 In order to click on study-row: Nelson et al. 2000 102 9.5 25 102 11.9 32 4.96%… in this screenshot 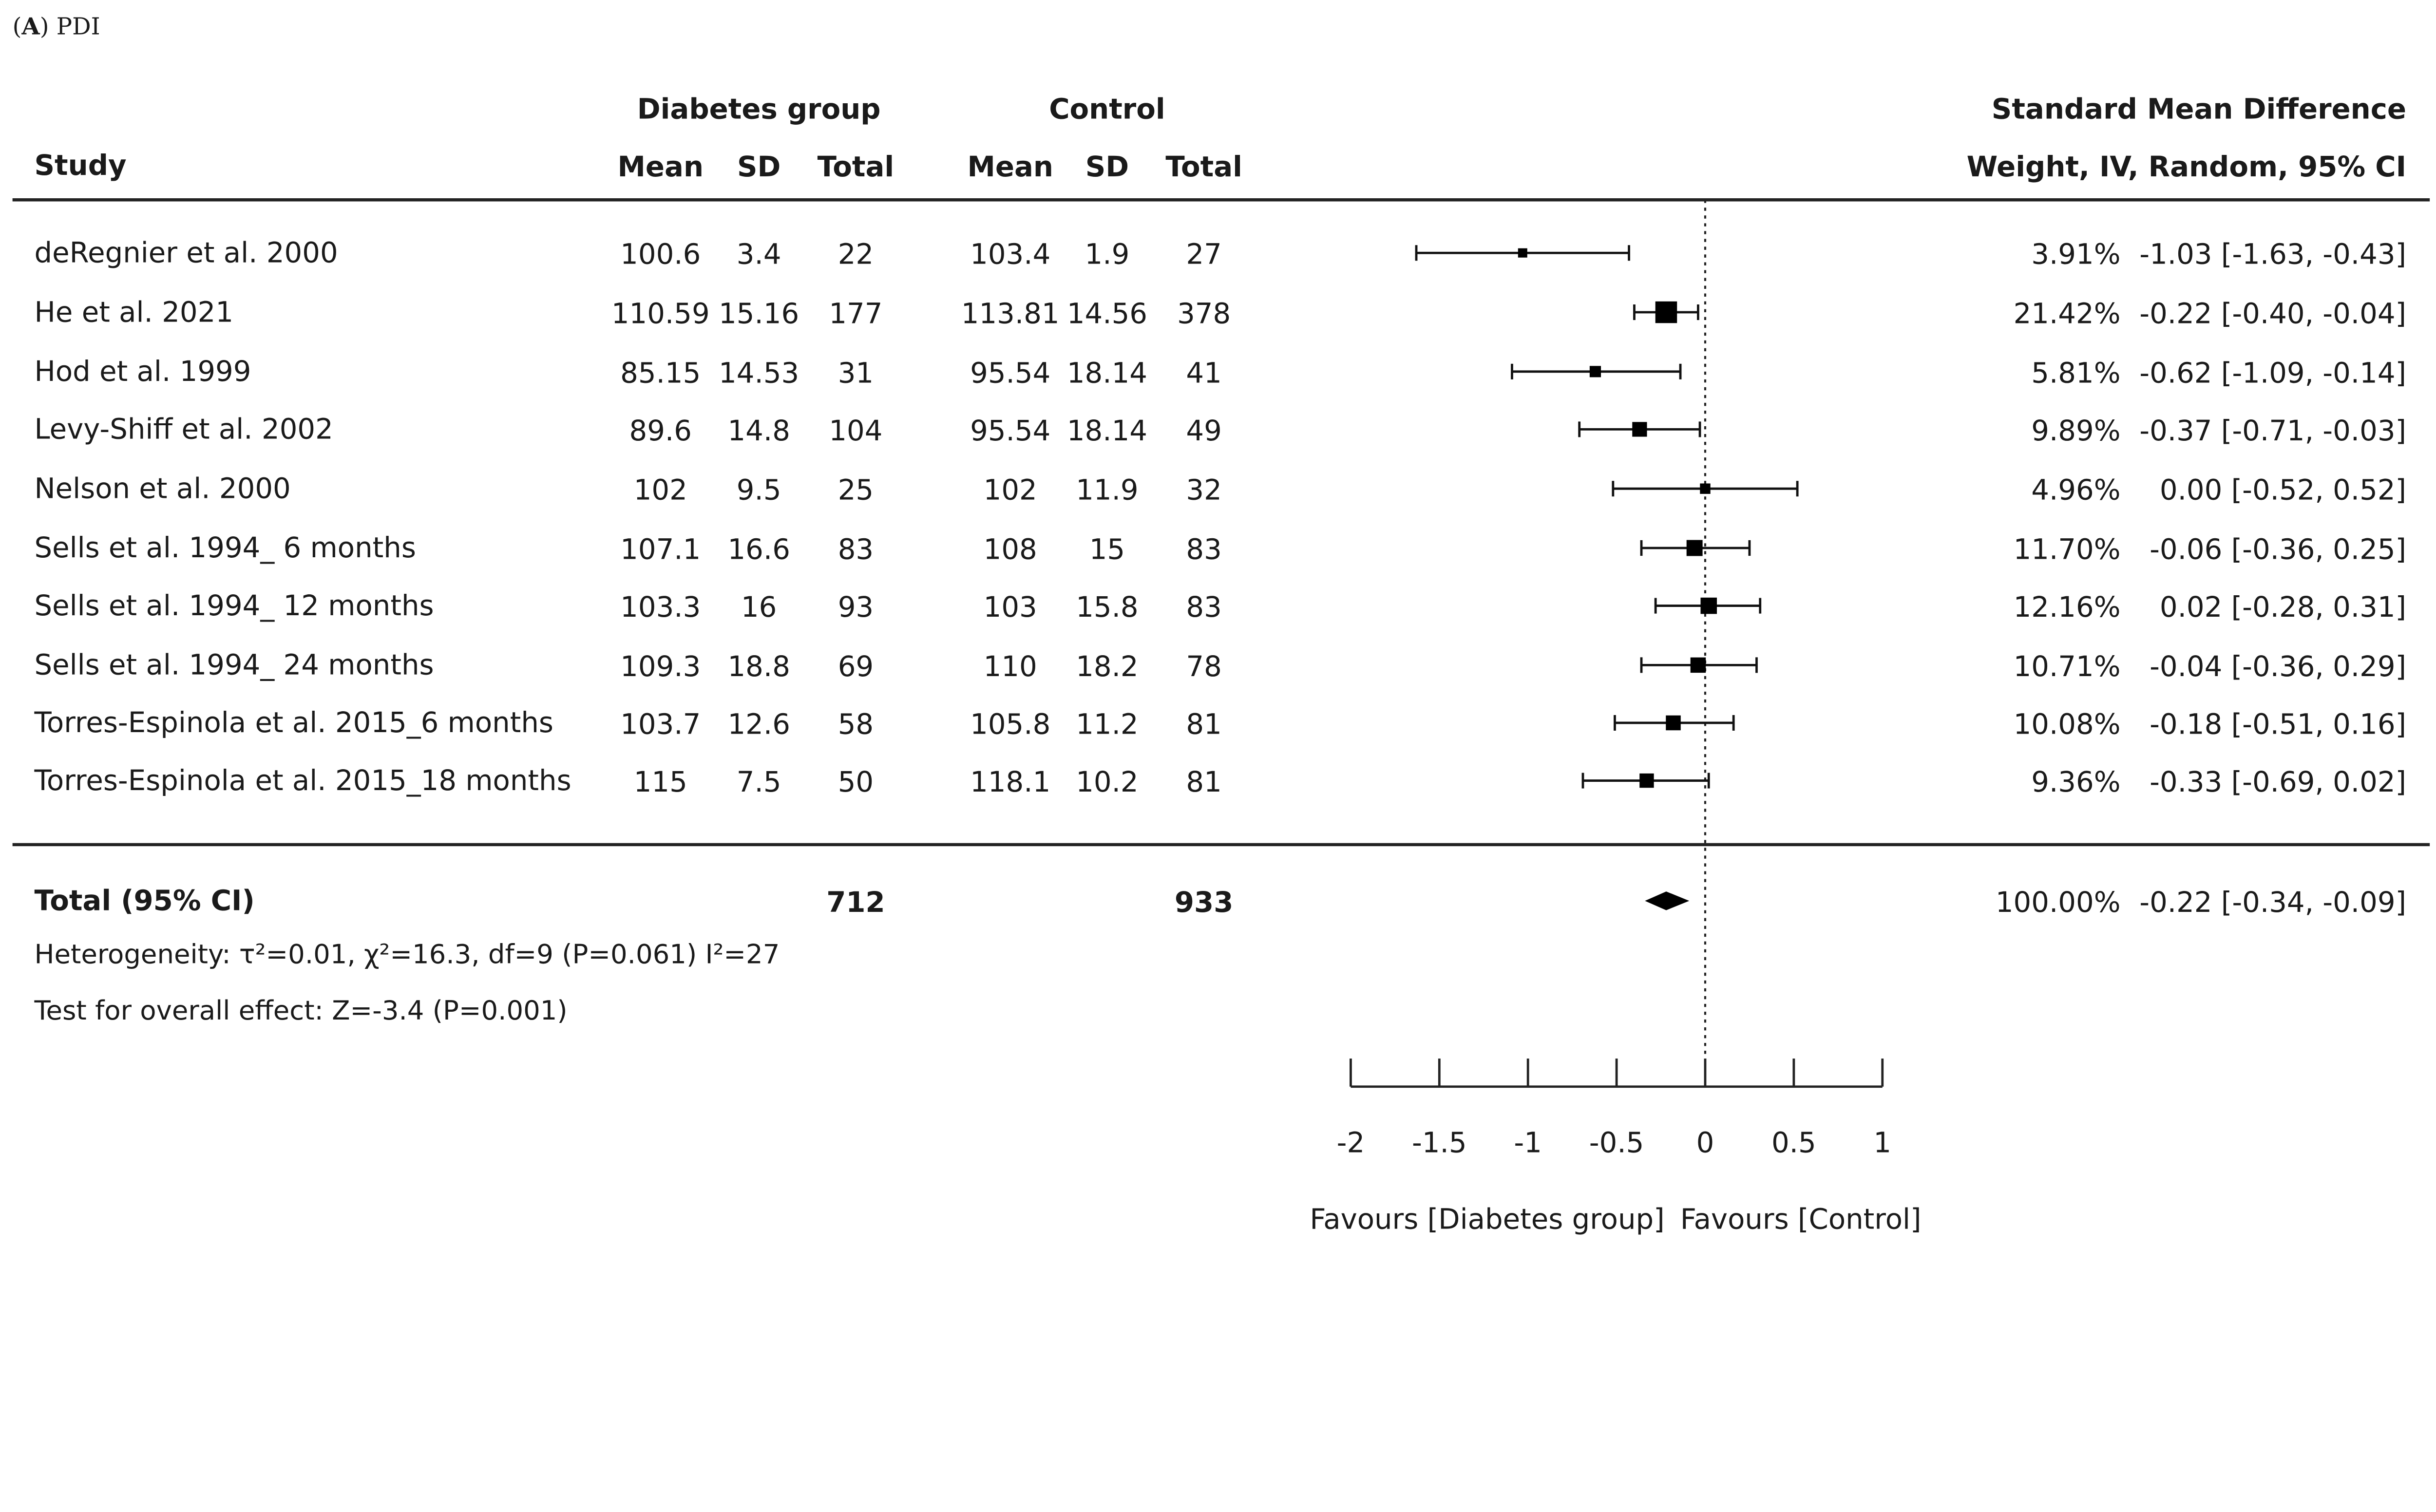, I will do `click(1221, 489)`.